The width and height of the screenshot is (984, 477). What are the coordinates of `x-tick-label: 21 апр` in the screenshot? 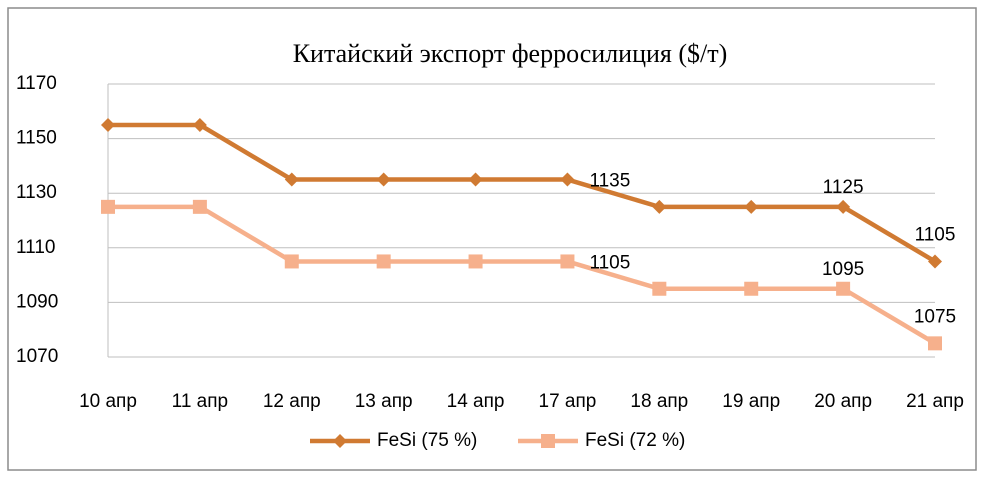 It's located at (935, 401).